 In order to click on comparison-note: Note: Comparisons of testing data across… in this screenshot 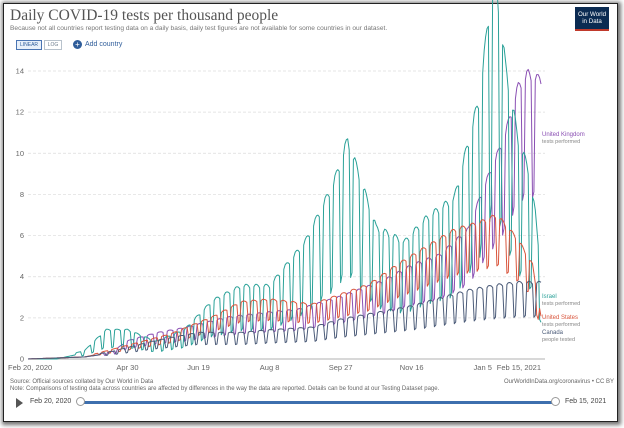, I will do `click(225, 389)`.